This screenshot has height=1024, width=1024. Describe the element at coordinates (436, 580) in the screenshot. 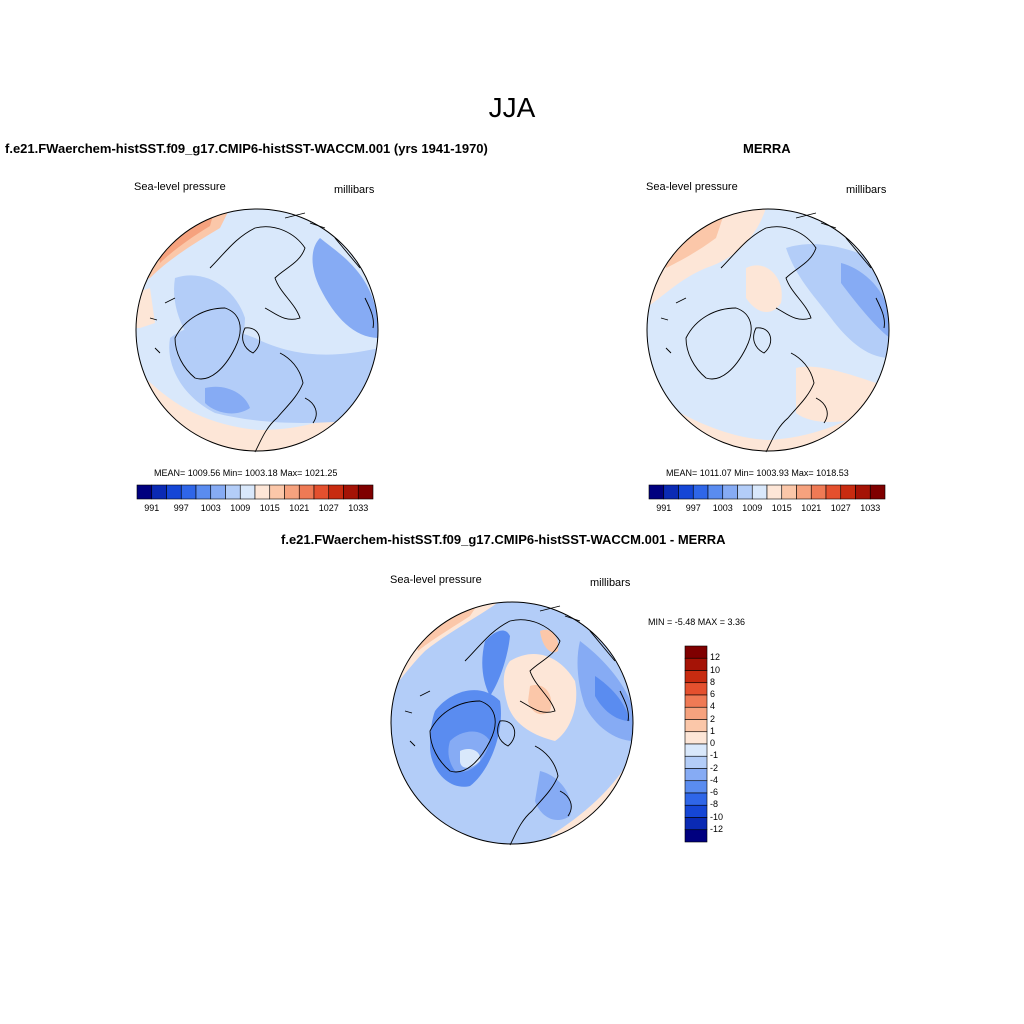

I see `diff-field-label: Sea-level pressure` at that location.